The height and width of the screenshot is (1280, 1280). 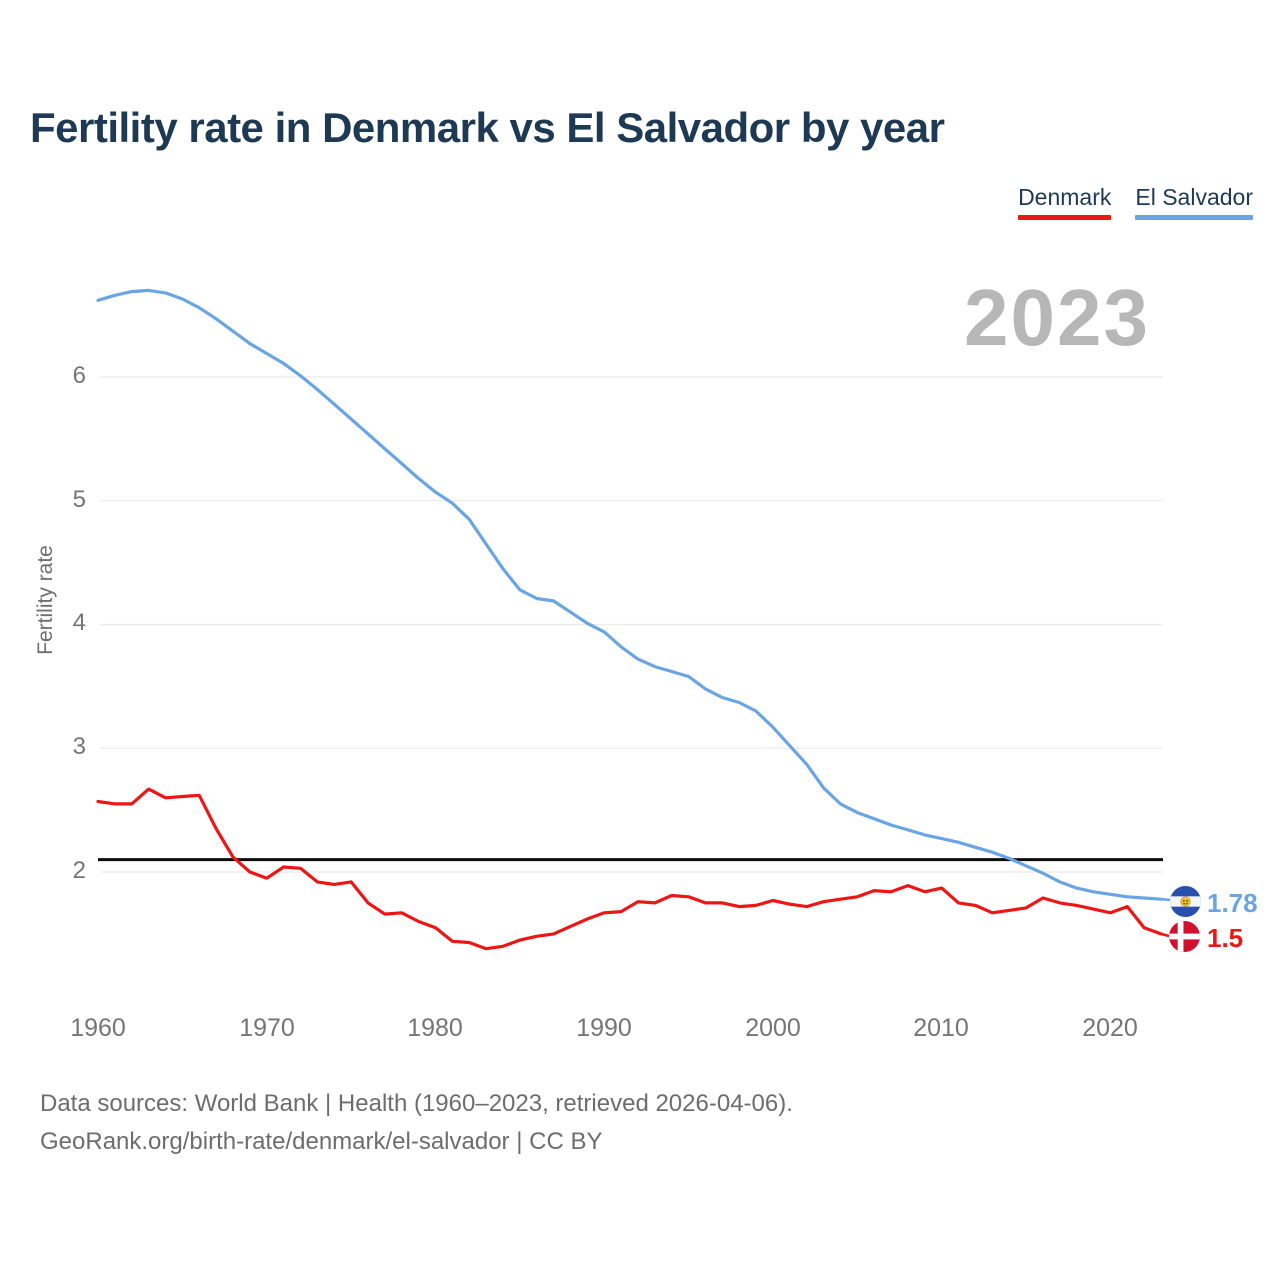 I want to click on flag-connector-el-salvador, so click(x=1165, y=899).